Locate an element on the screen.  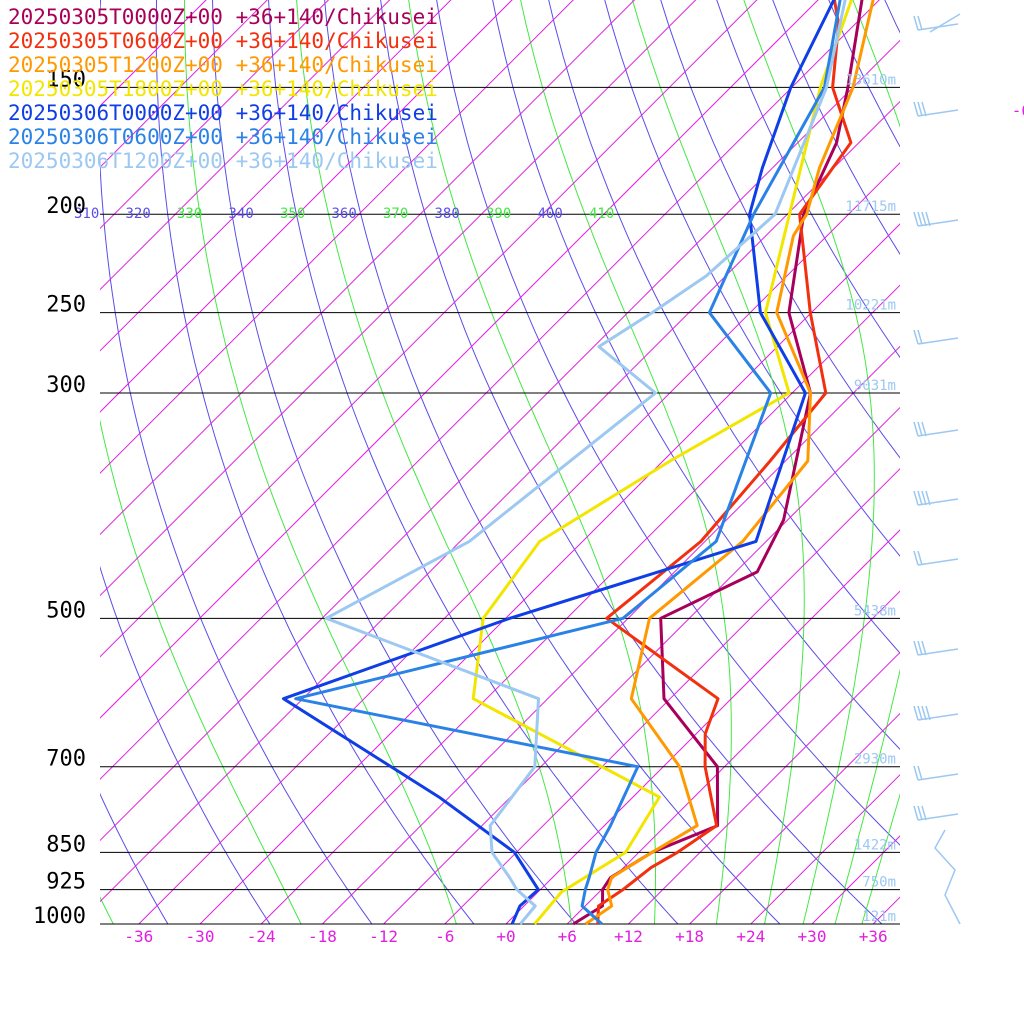
legend-entry: 20250305T1800Z+00 +36+140/Chikusei is located at coordinates (223, 89).